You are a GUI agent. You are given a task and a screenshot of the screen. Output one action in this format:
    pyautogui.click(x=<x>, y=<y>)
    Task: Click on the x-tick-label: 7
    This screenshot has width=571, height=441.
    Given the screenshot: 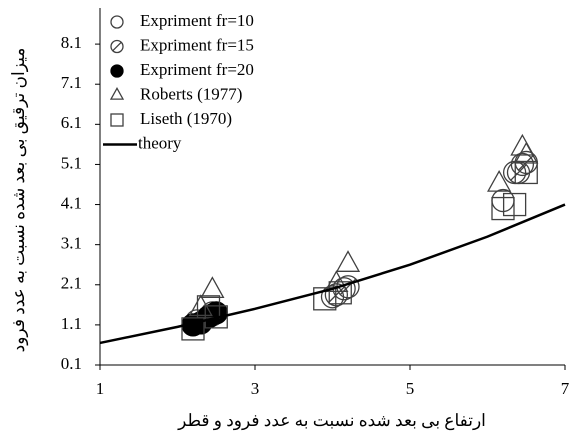 What is the action you would take?
    pyautogui.click(x=565, y=388)
    